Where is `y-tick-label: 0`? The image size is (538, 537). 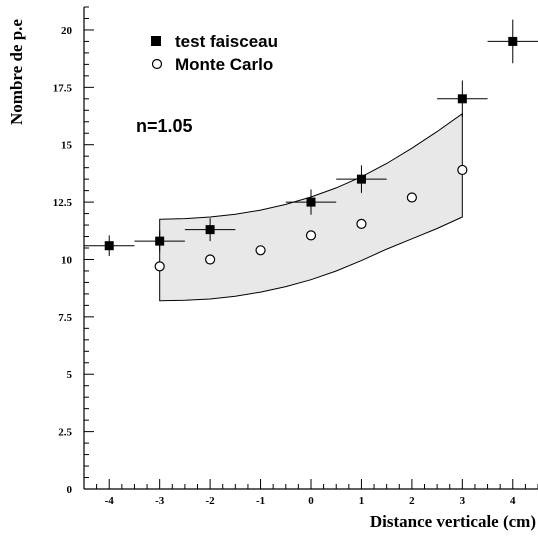 y-tick-label: 0 is located at coordinates (70, 490).